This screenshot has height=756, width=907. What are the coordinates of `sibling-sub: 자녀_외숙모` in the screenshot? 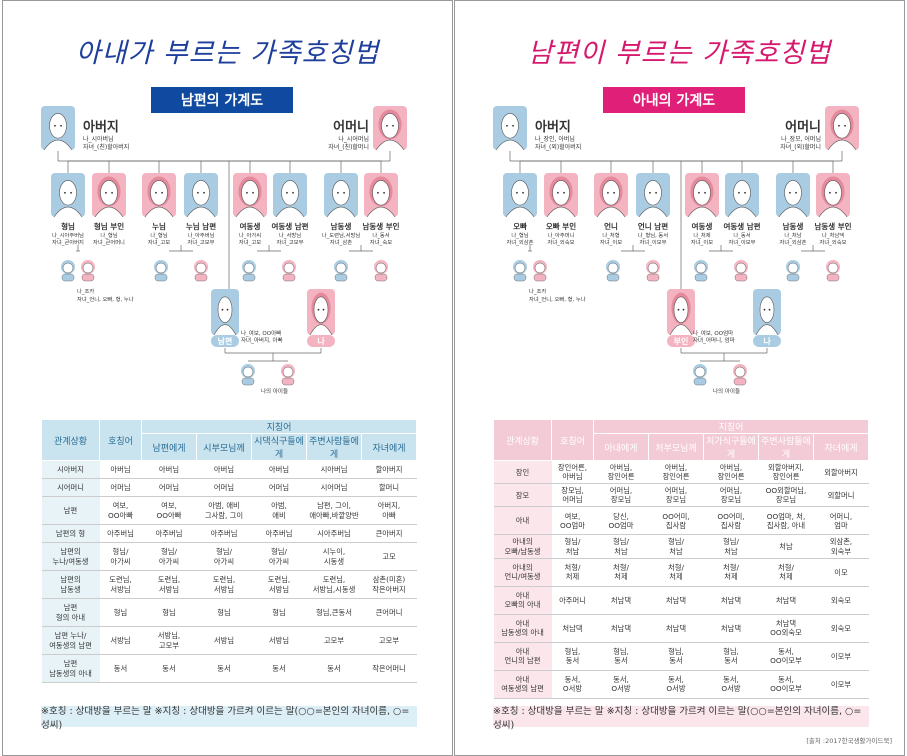 It's located at (832, 242).